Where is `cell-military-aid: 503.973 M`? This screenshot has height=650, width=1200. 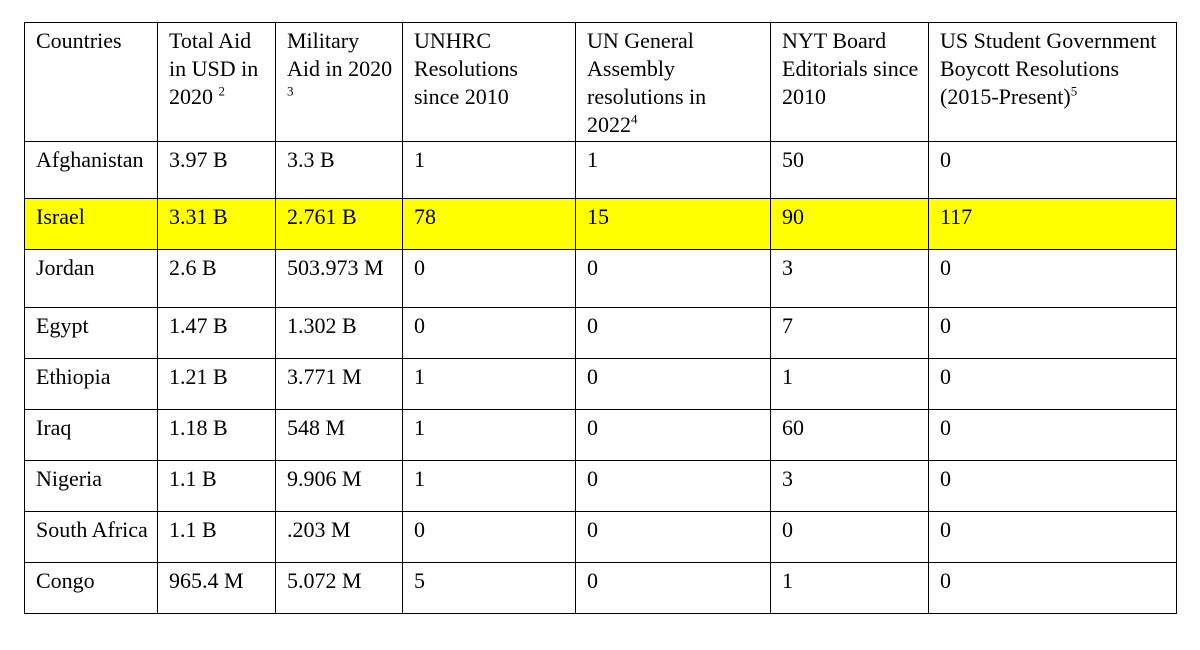
cell-military-aid: 503.973 M is located at coordinates (339, 278).